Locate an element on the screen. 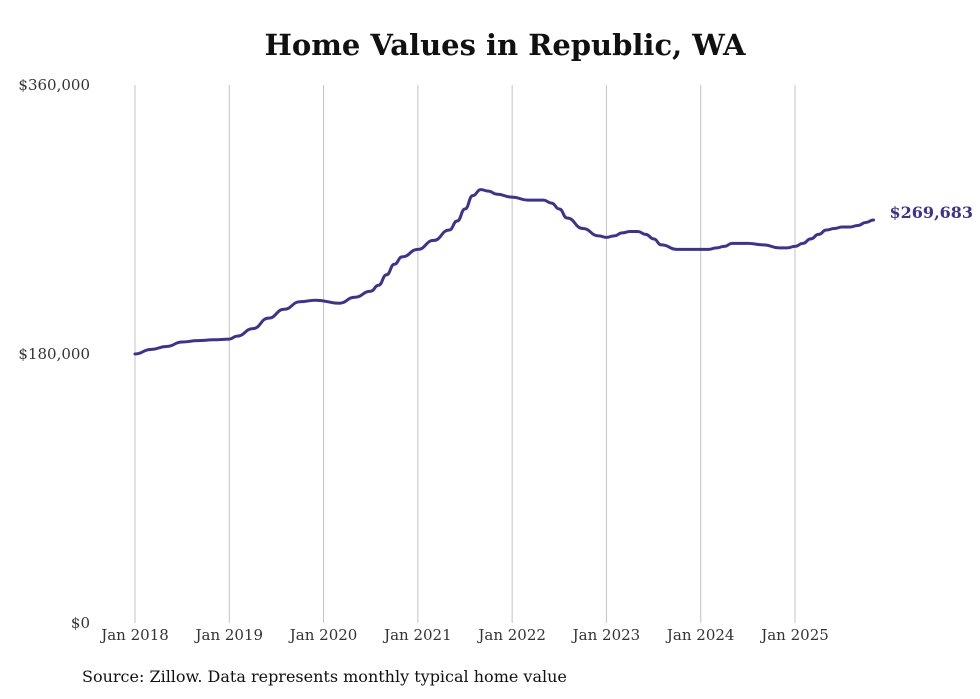 This screenshot has height=699, width=980. data-labels: $269,683 is located at coordinates (932, 212).